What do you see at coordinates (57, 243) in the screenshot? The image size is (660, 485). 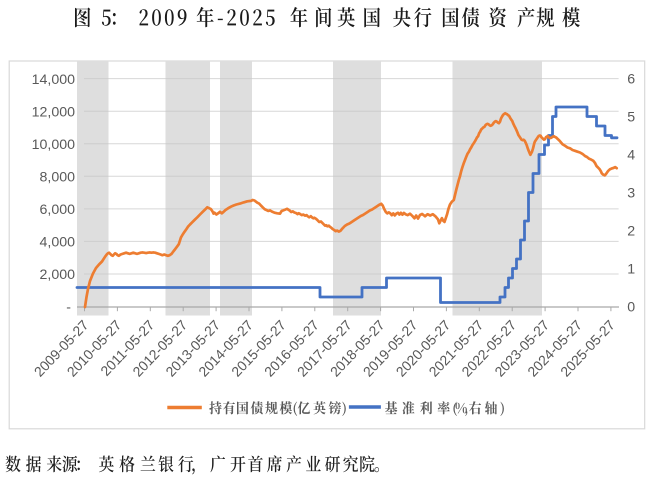 I see `svg-text: 4,000` at bounding box center [57, 243].